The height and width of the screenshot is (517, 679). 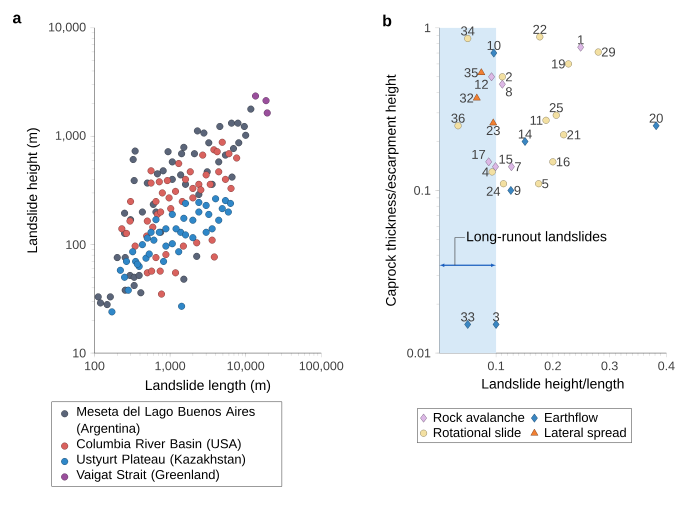 I want to click on annotation: 22, so click(x=539, y=29).